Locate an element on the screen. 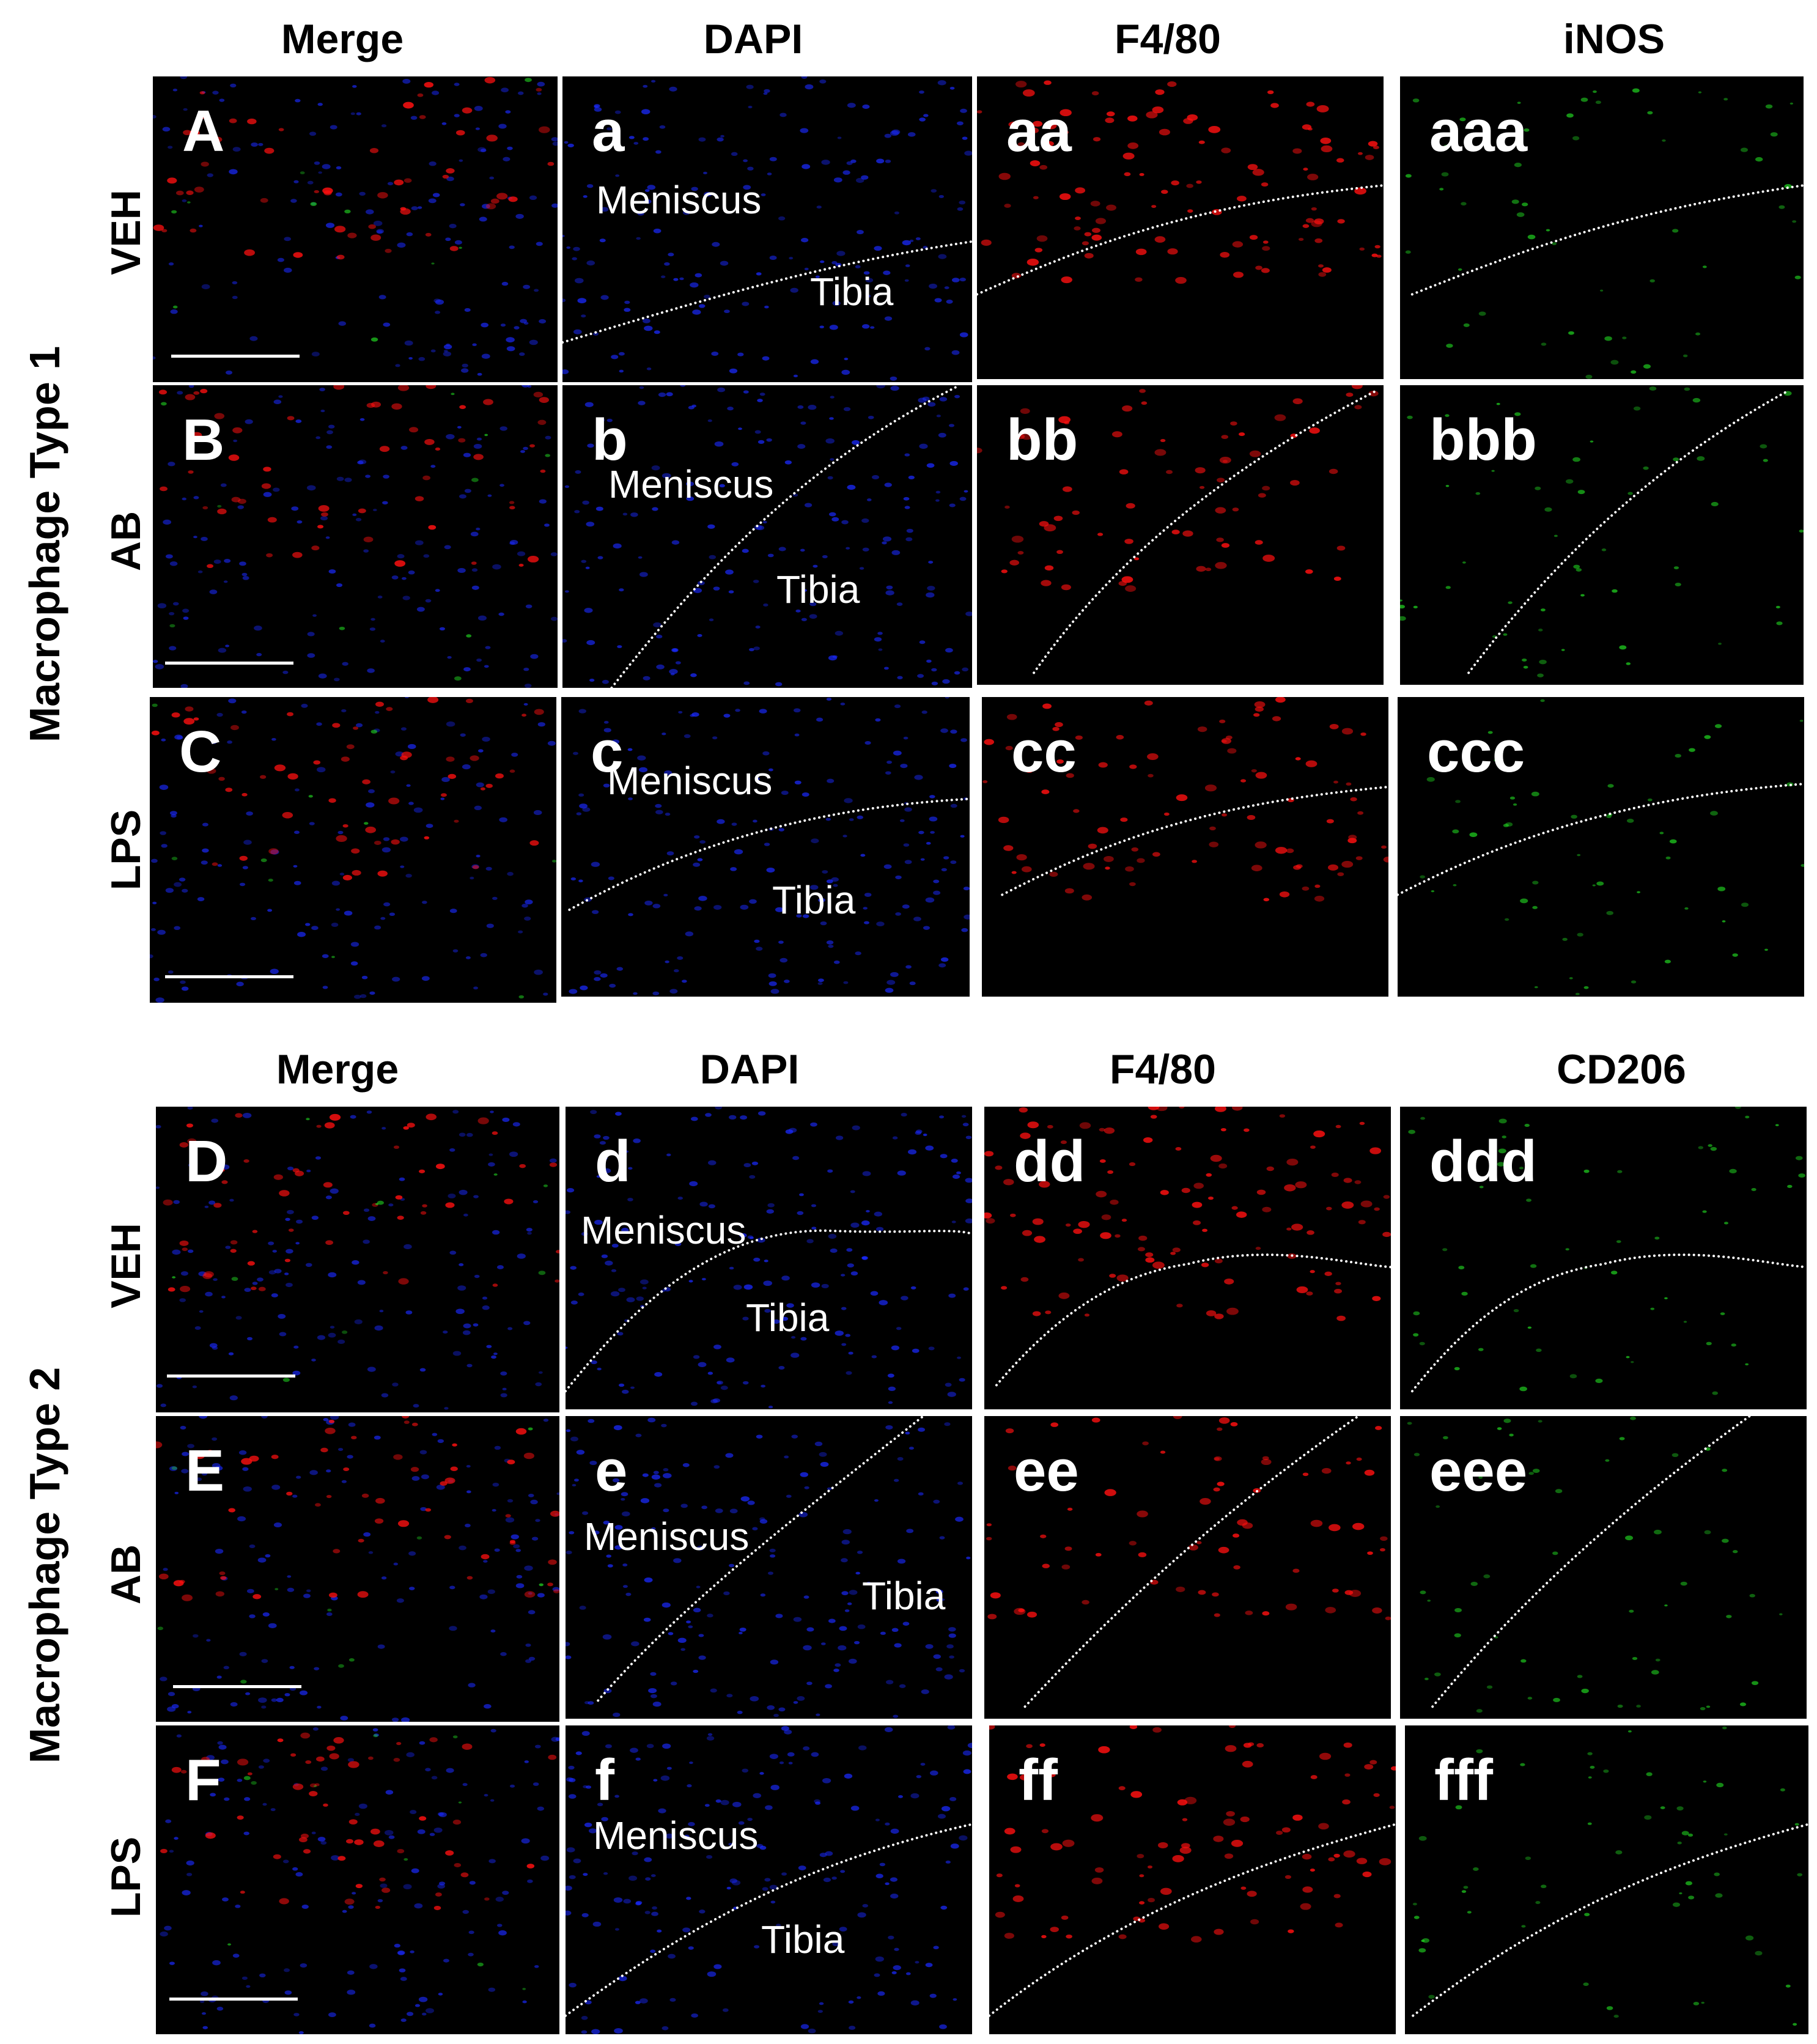 Image resolution: width=1817 pixels, height=2044 pixels. panel-label: a is located at coordinates (608, 131).